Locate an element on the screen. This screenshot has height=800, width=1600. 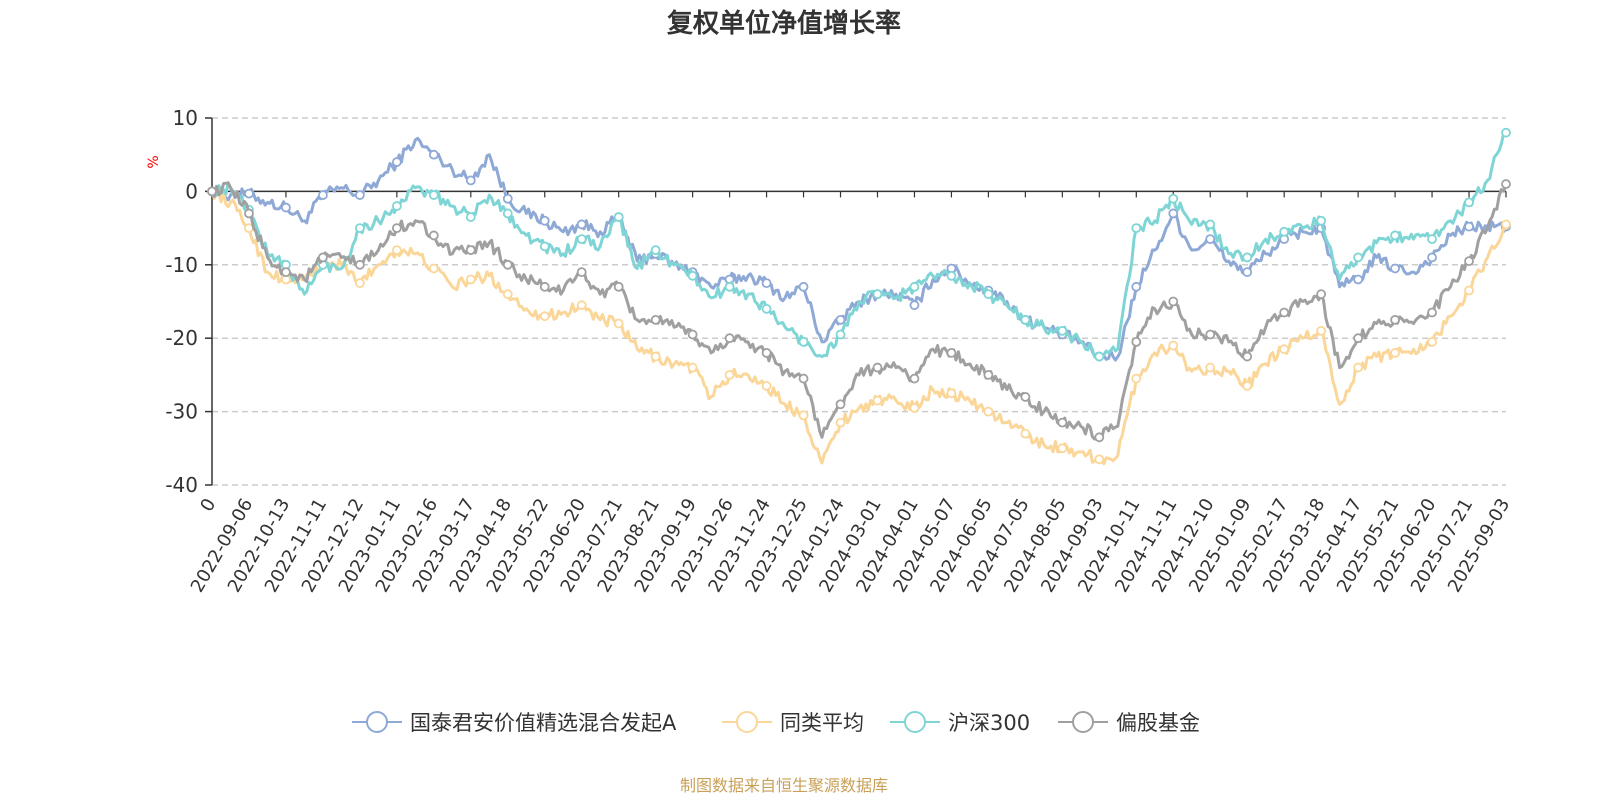
y-tick-label: -20 is located at coordinates (181, 338).